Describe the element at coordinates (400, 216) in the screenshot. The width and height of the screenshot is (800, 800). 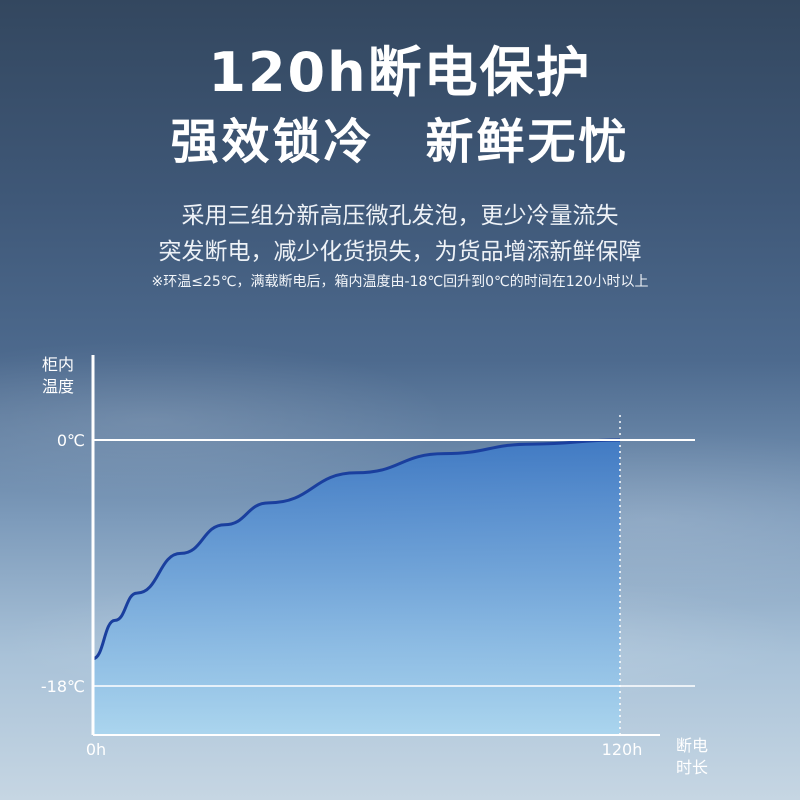
I see `description-line-1: 采用三组分新高压微孔发泡，更少冷量流失` at that location.